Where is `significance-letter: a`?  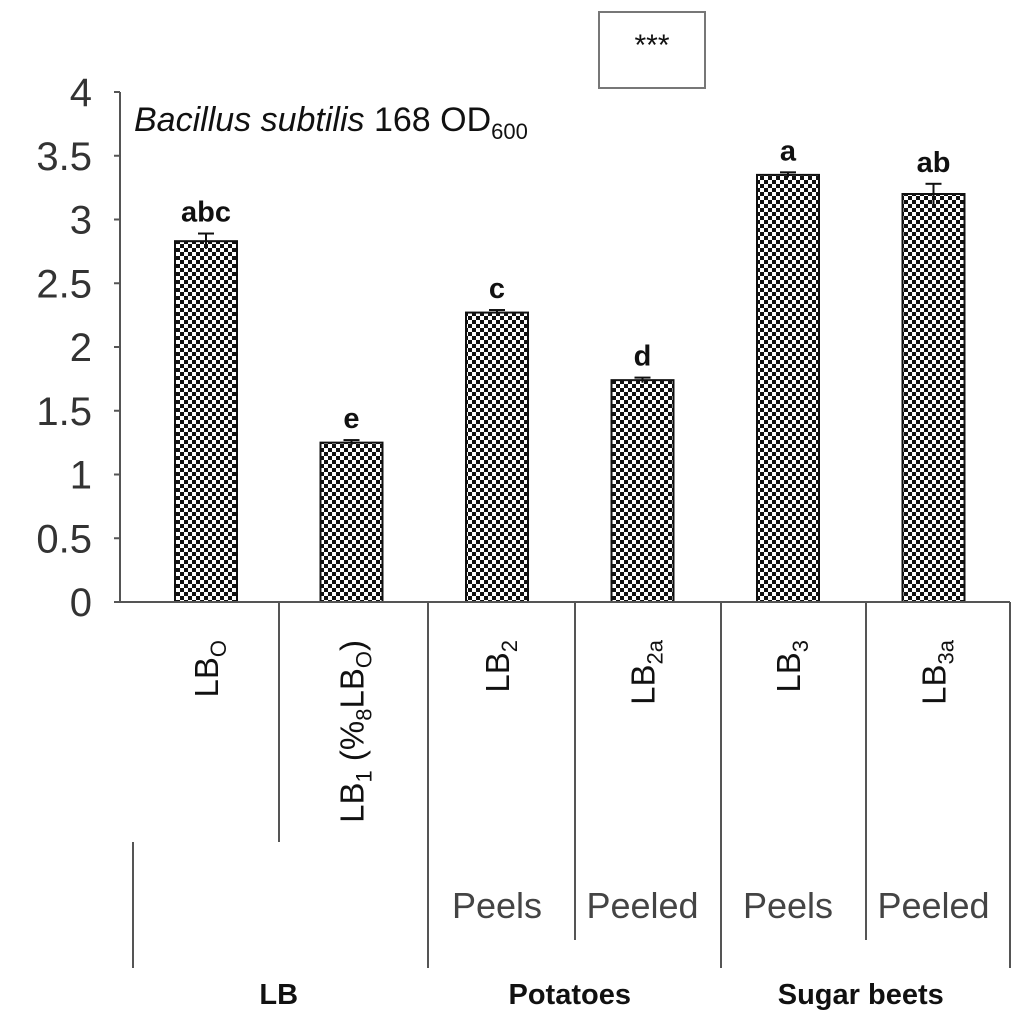 significance-letter: a is located at coordinates (788, 151).